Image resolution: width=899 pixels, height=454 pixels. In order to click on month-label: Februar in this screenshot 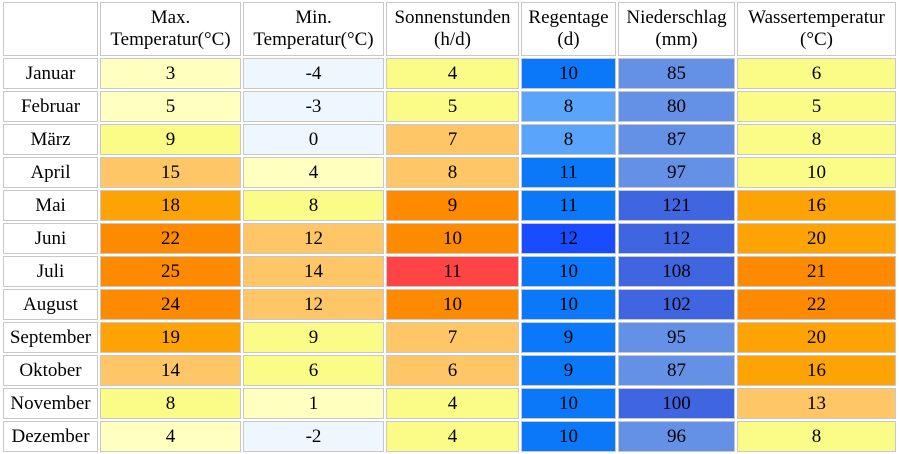, I will do `click(50, 106)`.